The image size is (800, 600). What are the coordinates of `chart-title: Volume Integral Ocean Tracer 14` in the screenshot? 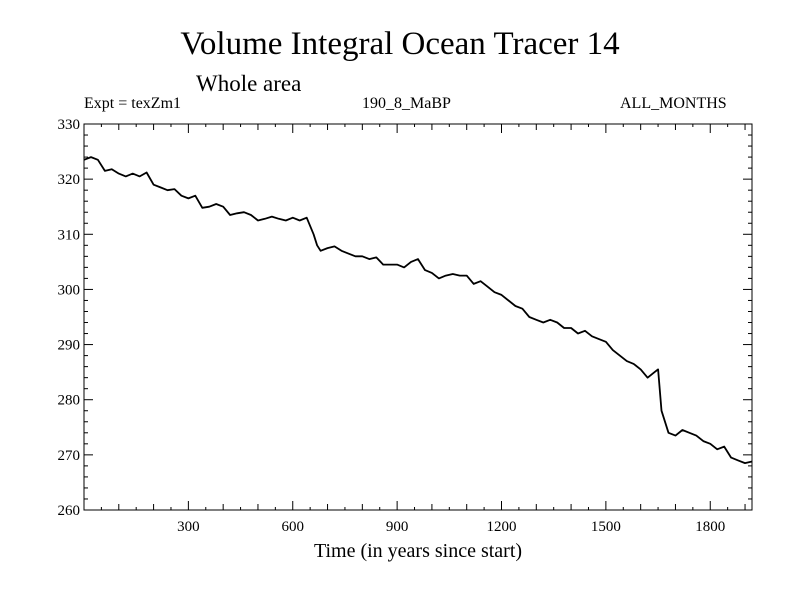 It's located at (400, 44).